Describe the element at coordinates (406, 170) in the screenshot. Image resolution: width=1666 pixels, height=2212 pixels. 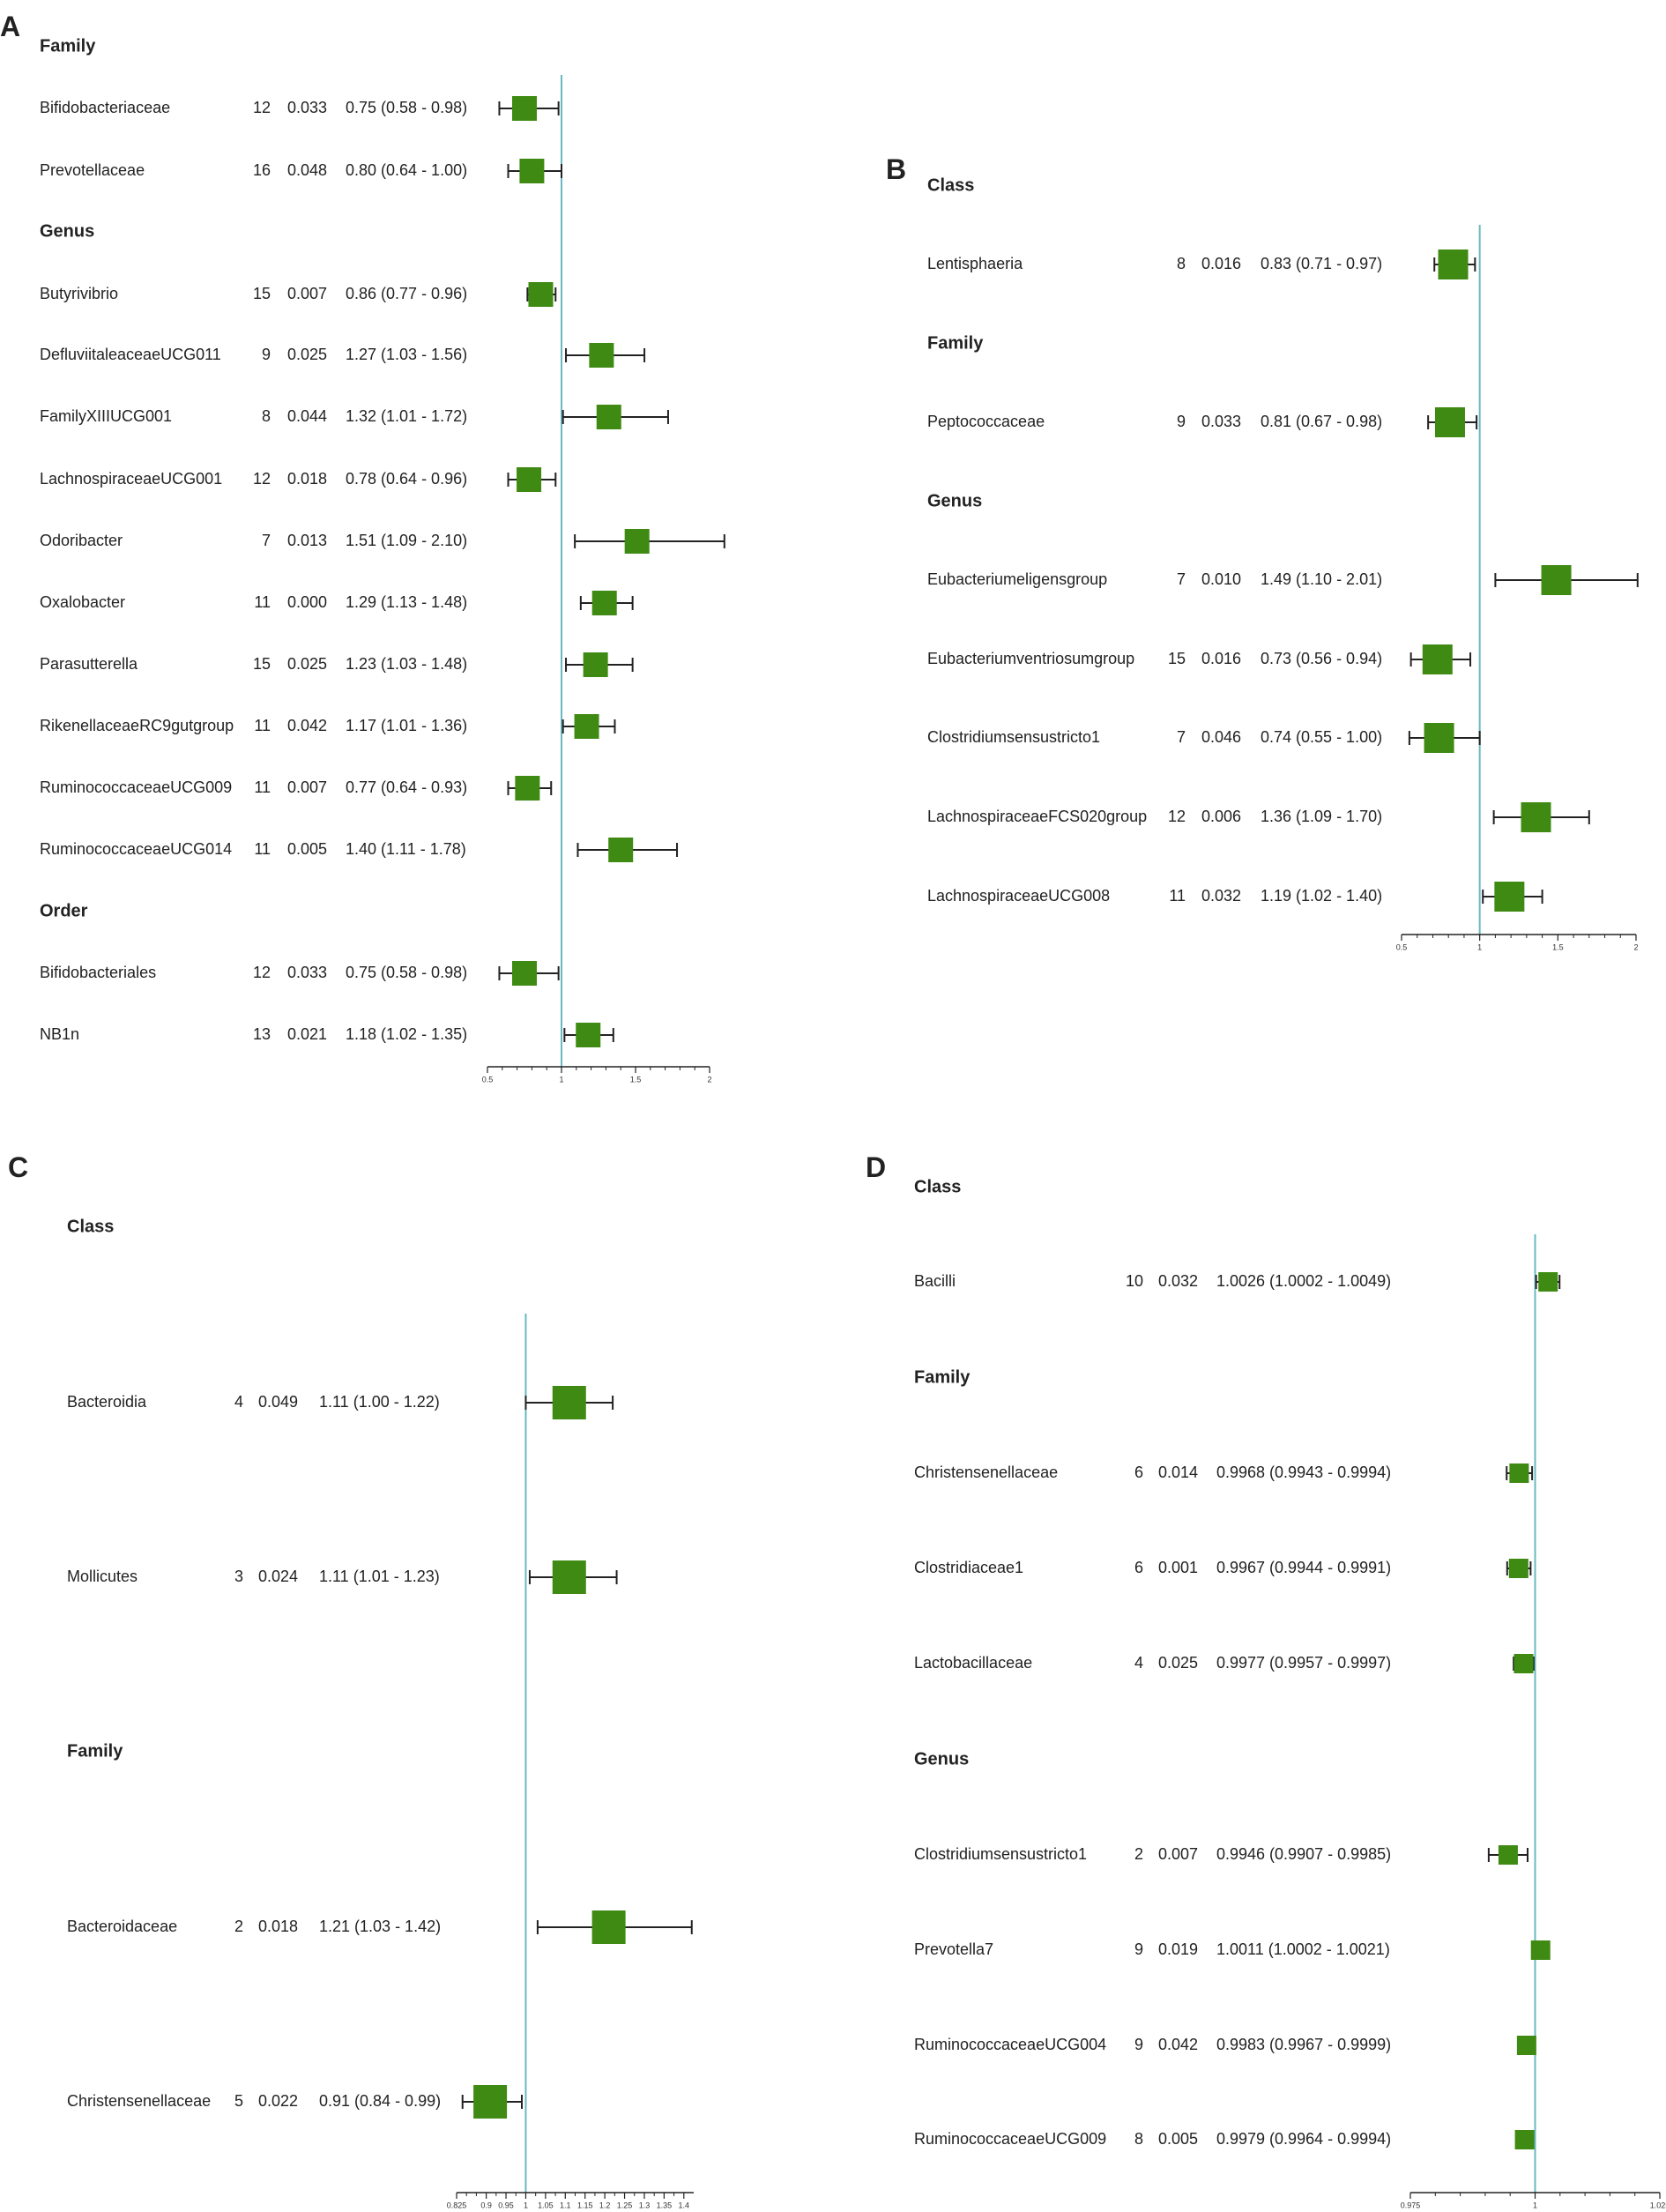
I see `or-ci-text: 0.80 (0.64 - 1.00)` at that location.